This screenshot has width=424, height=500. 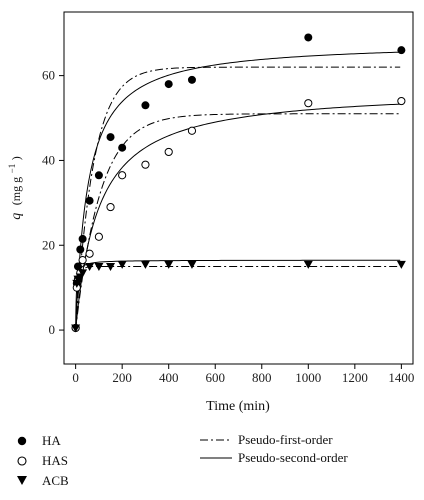 What do you see at coordinates (75, 377) in the screenshot?
I see `x-tick-label: 0` at bounding box center [75, 377].